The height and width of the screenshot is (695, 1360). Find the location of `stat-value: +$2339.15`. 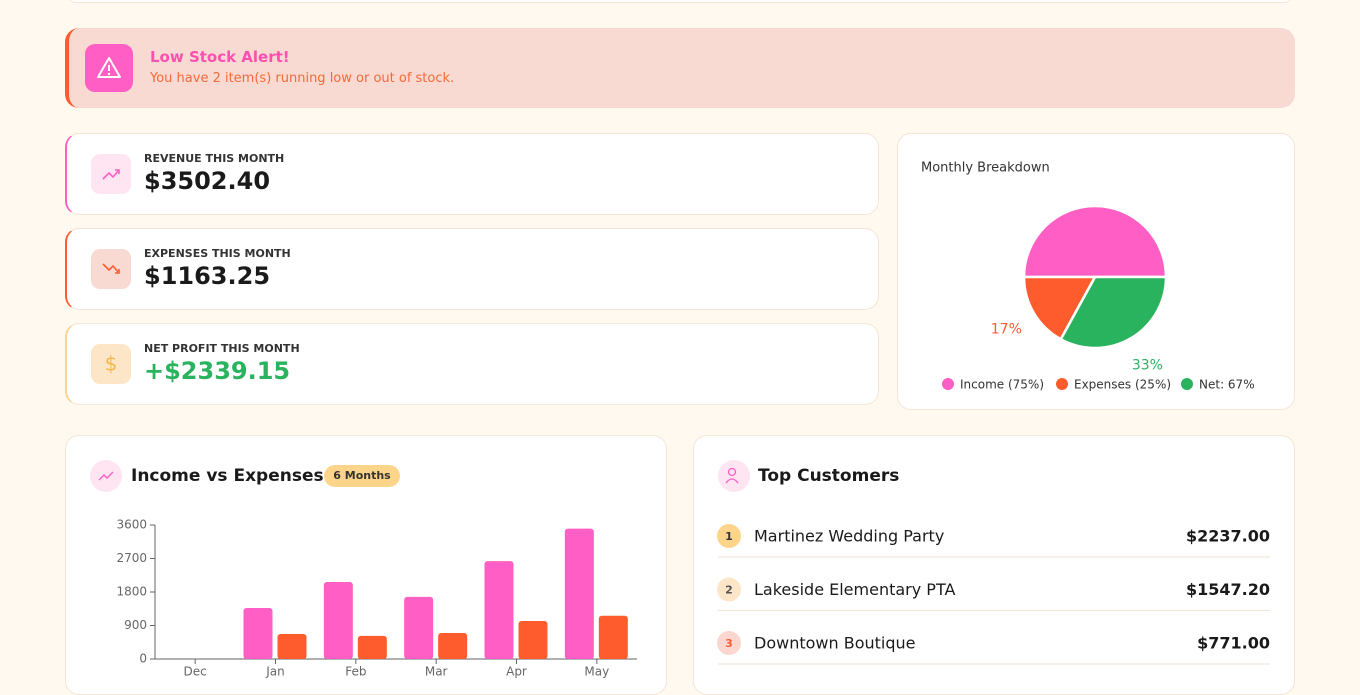

stat-value: +$2339.15 is located at coordinates (217, 371).